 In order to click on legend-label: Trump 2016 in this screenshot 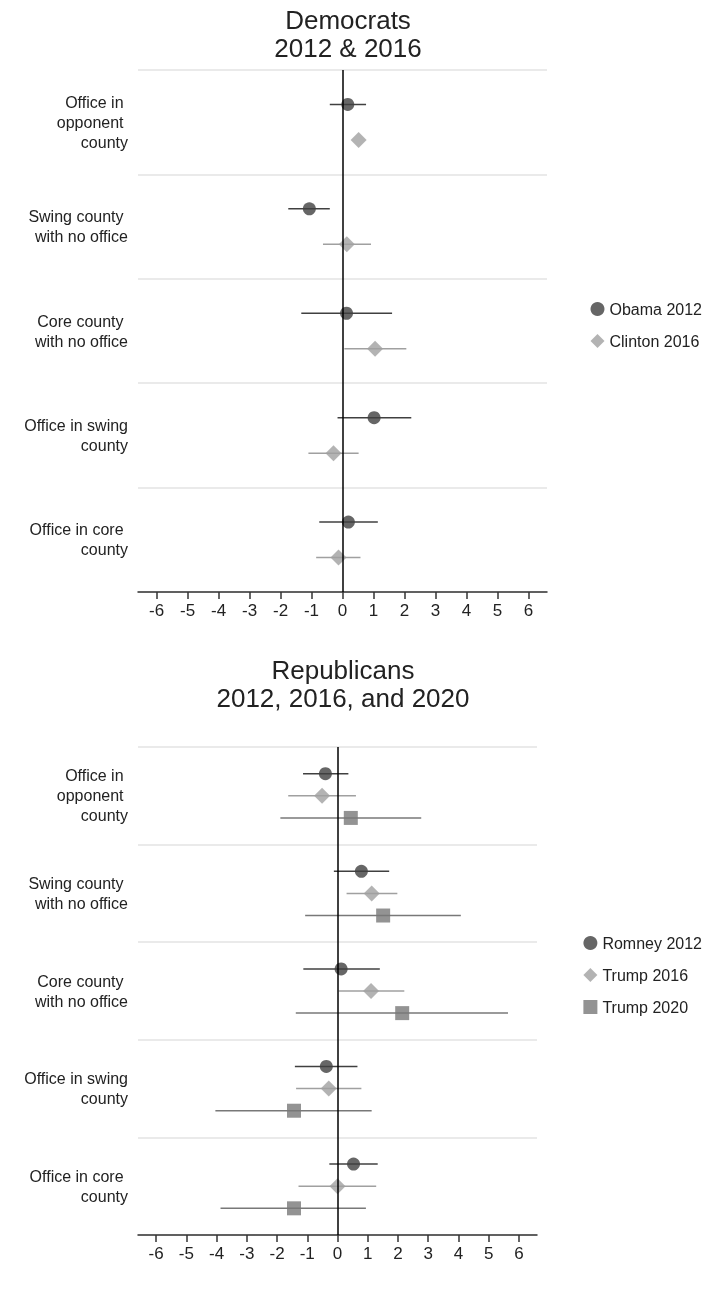, I will do `click(645, 975)`.